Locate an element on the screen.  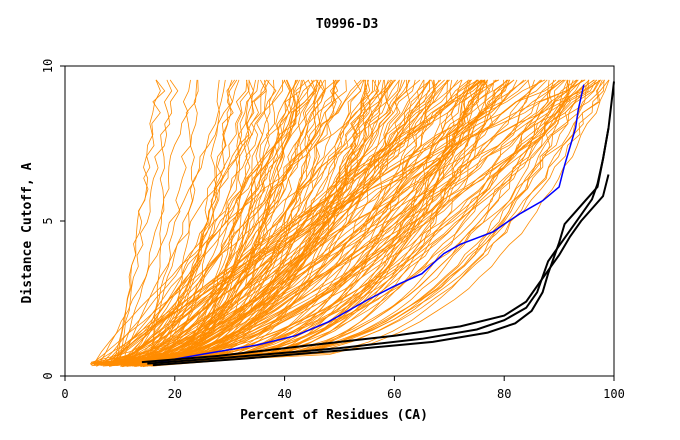
x-tick-label: 80 is located at coordinates (504, 394).